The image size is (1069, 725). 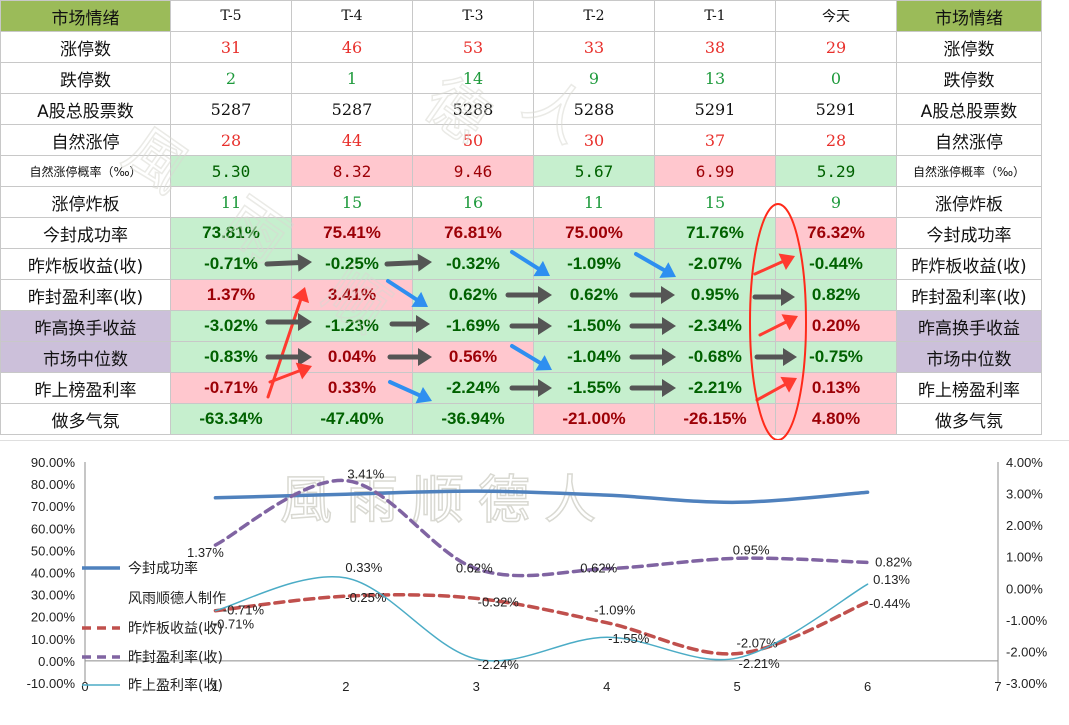 What do you see at coordinates (1024, 494) in the screenshot?
I see `y-tick-right: 3.00%` at bounding box center [1024, 494].